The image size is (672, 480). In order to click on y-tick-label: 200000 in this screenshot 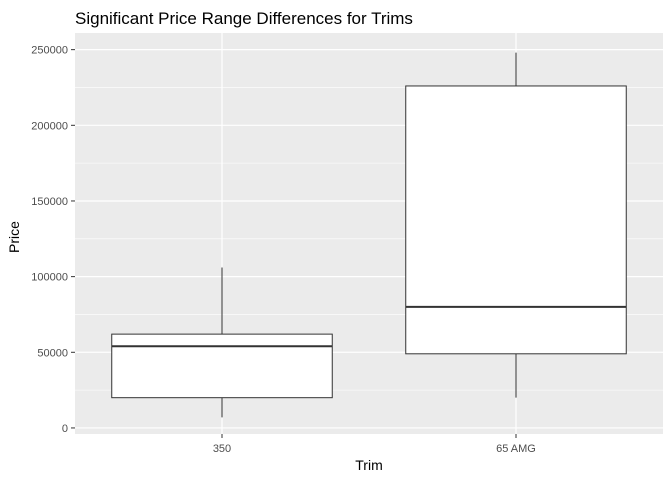, I will do `click(49, 126)`.